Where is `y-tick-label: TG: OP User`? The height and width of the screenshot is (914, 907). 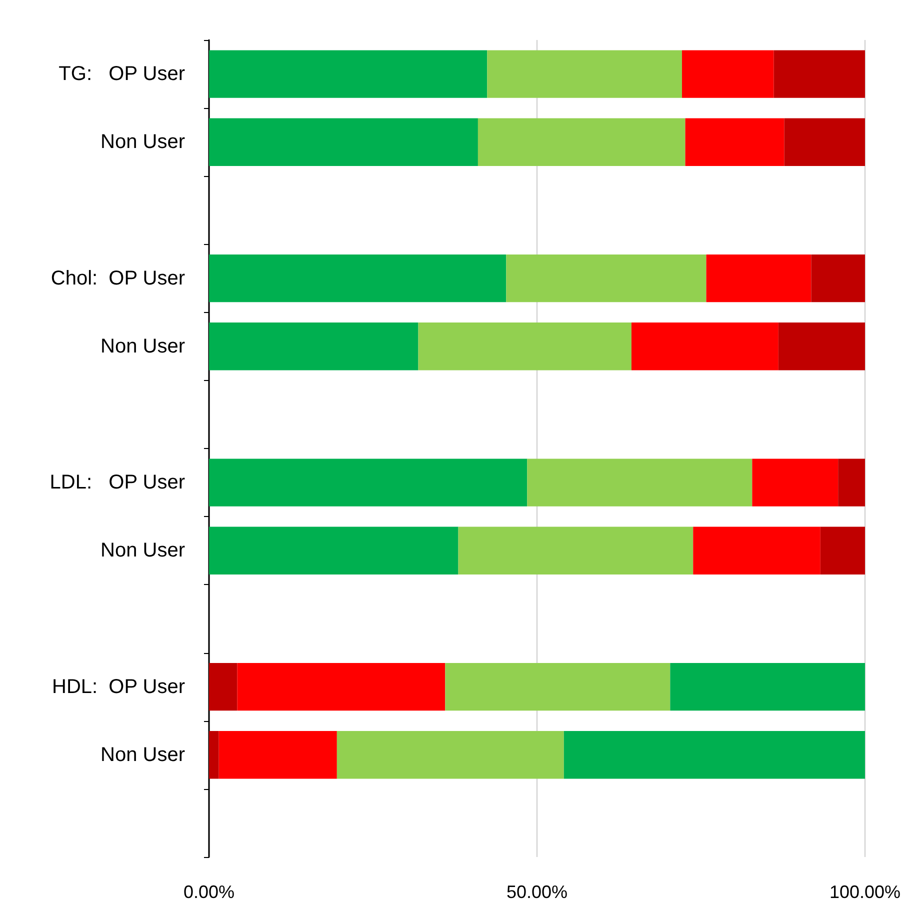
y-tick-label: TG: OP User is located at coordinates (122, 74).